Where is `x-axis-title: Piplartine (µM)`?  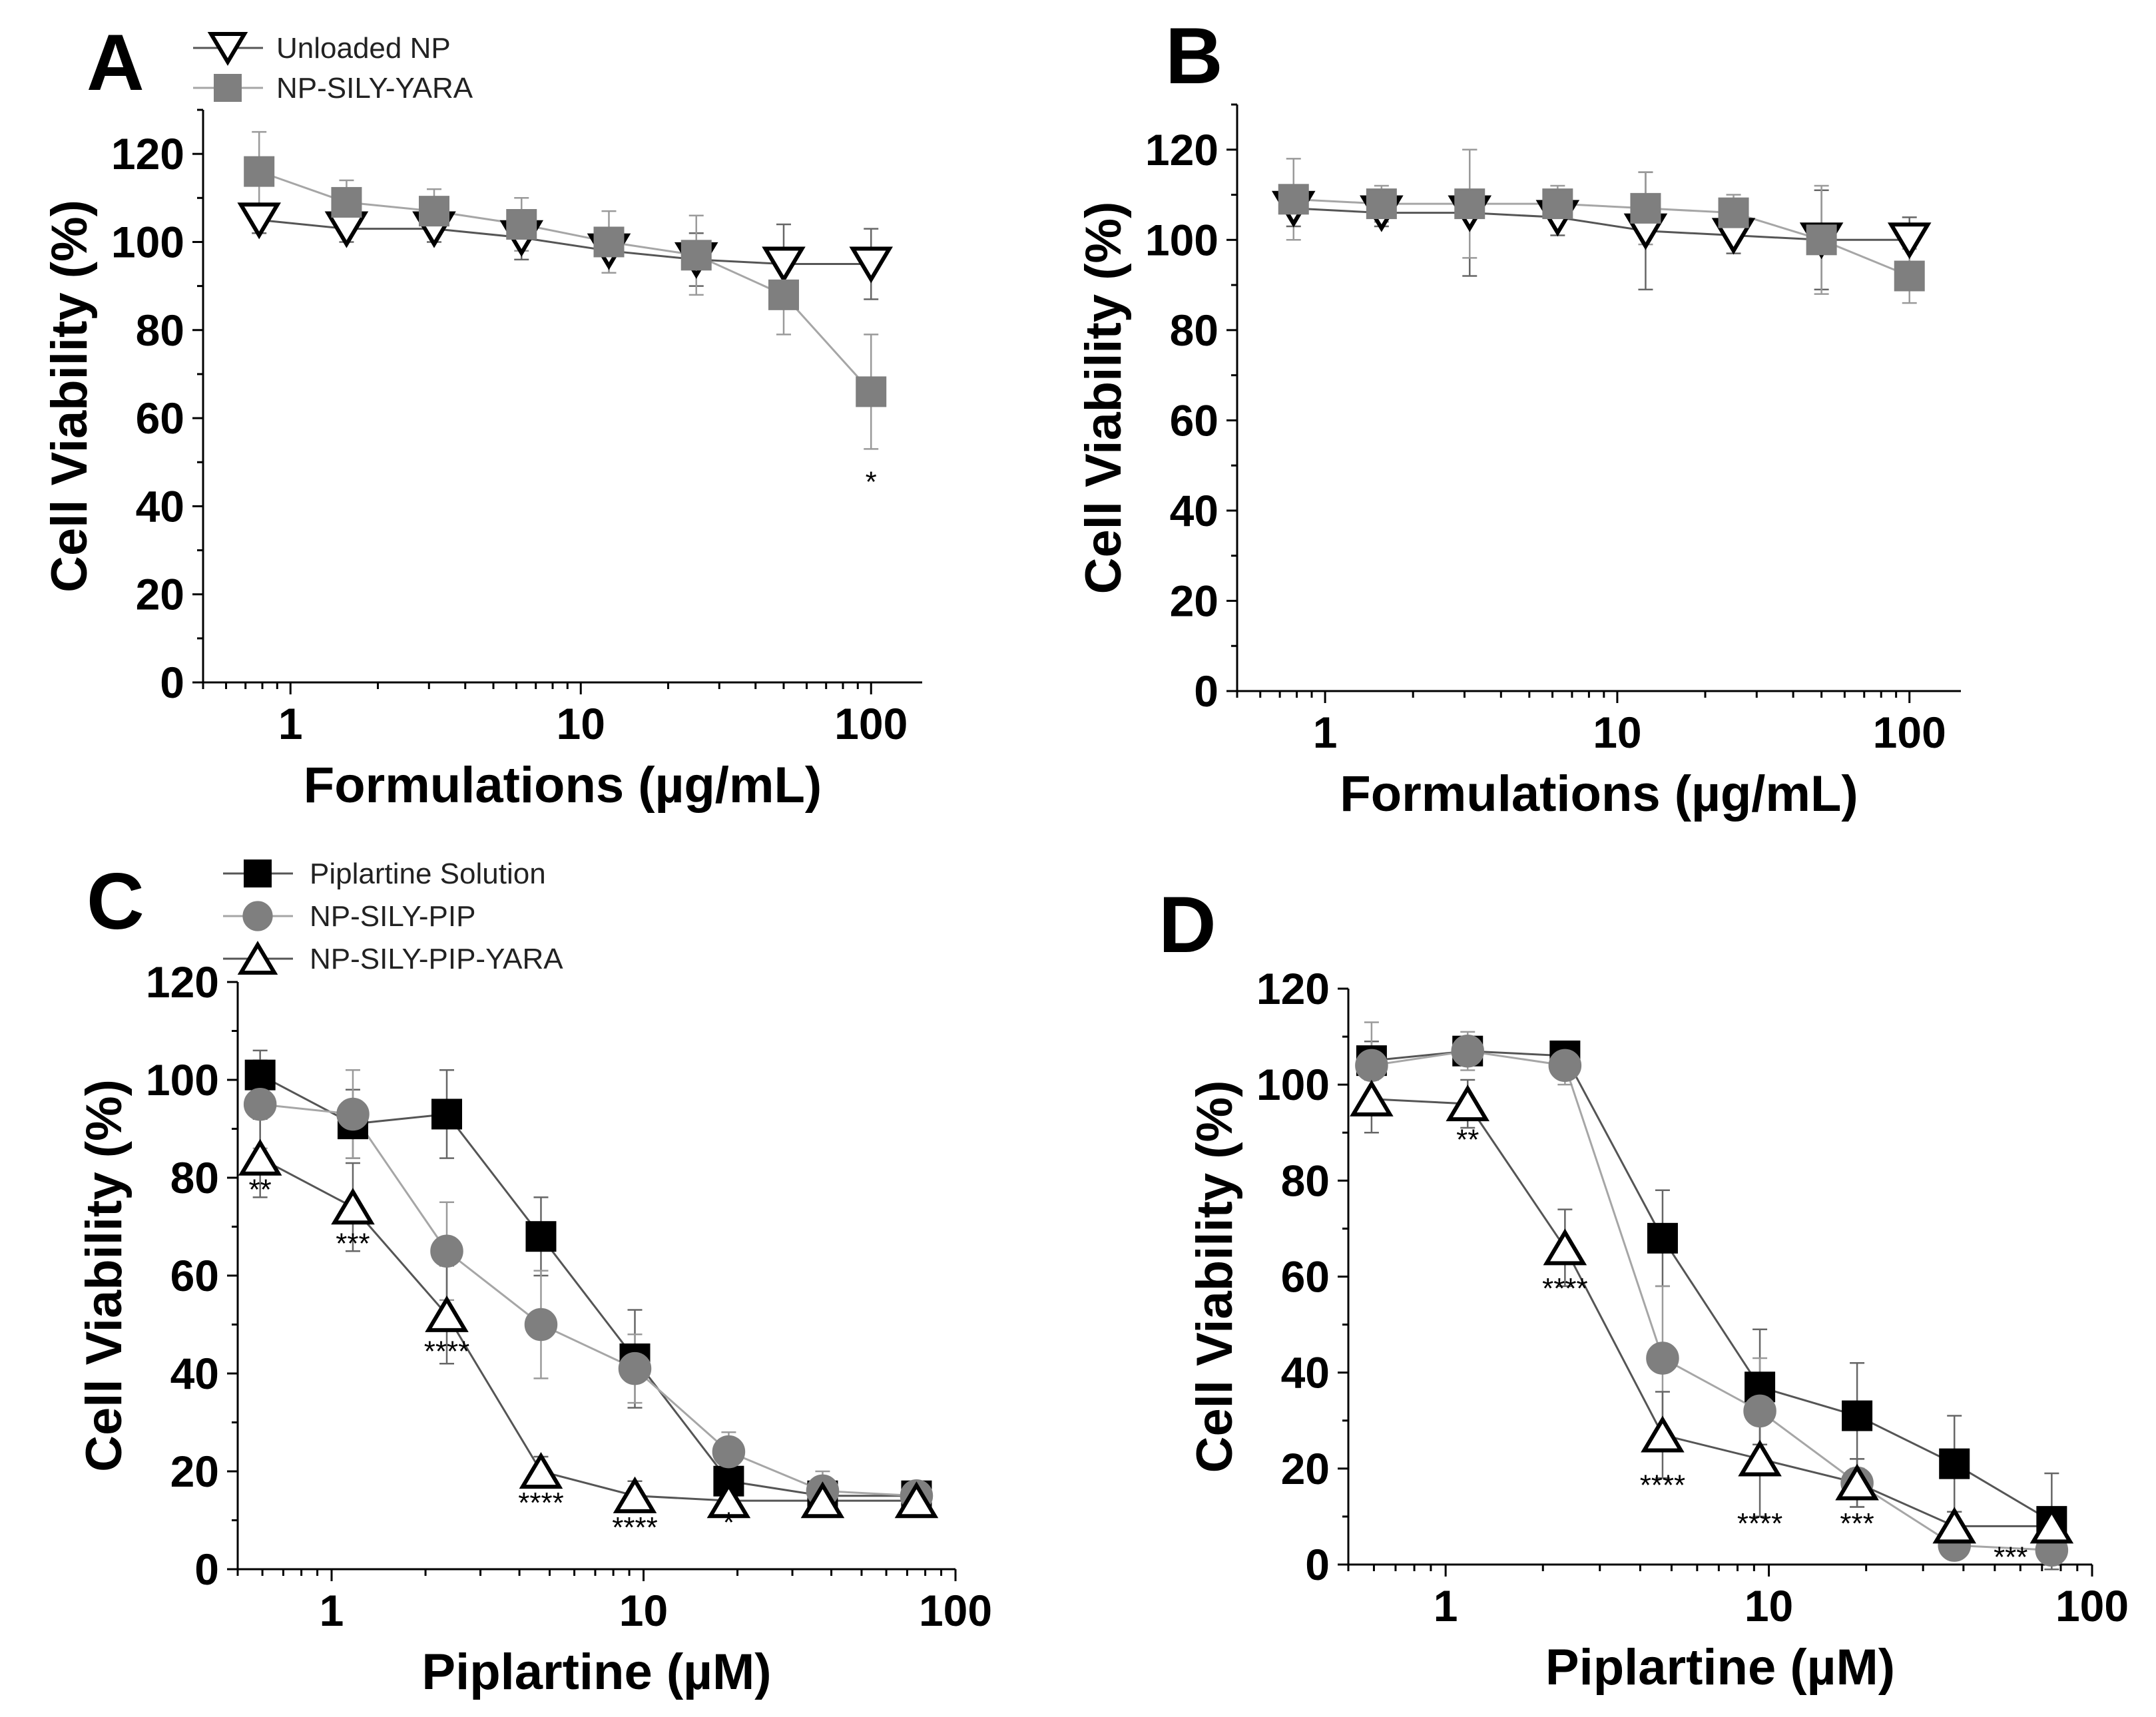 x-axis-title: Piplartine (µM) is located at coordinates (1720, 1668).